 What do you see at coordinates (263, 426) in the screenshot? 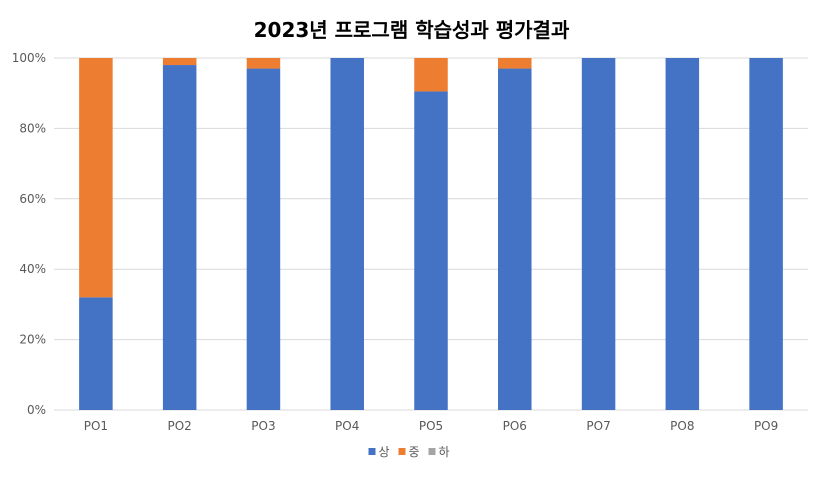
I see `x-tick-label: PO3` at bounding box center [263, 426].